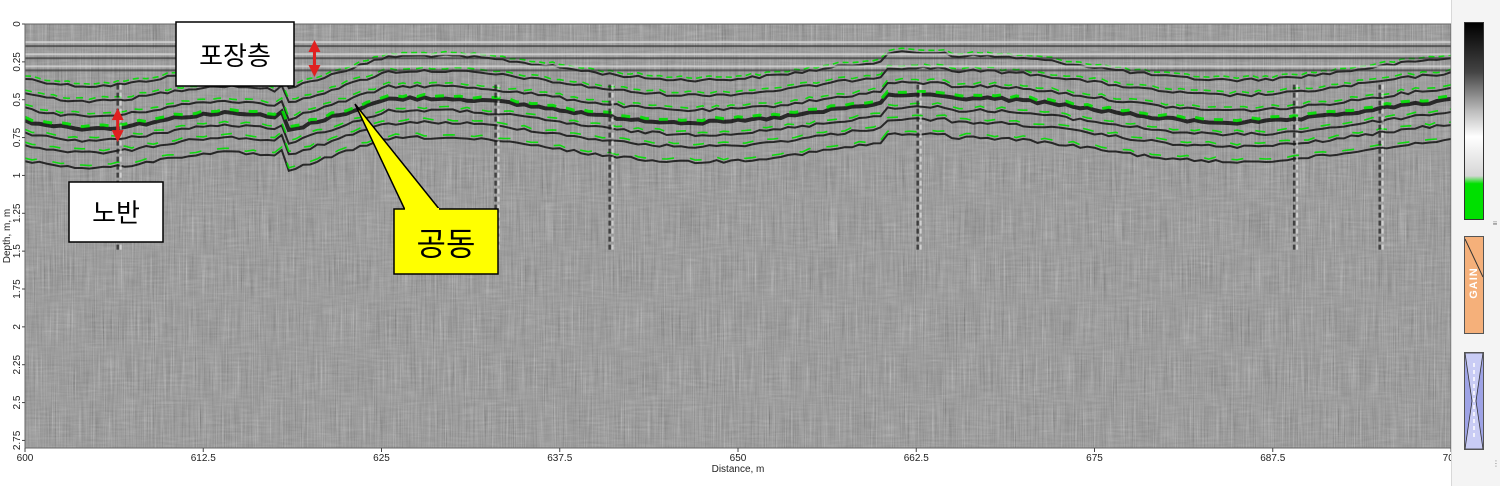 Image resolution: width=1500 pixels, height=486 pixels. What do you see at coordinates (7, 236) in the screenshot?
I see `y-axis-title: Depth, m, m` at bounding box center [7, 236].